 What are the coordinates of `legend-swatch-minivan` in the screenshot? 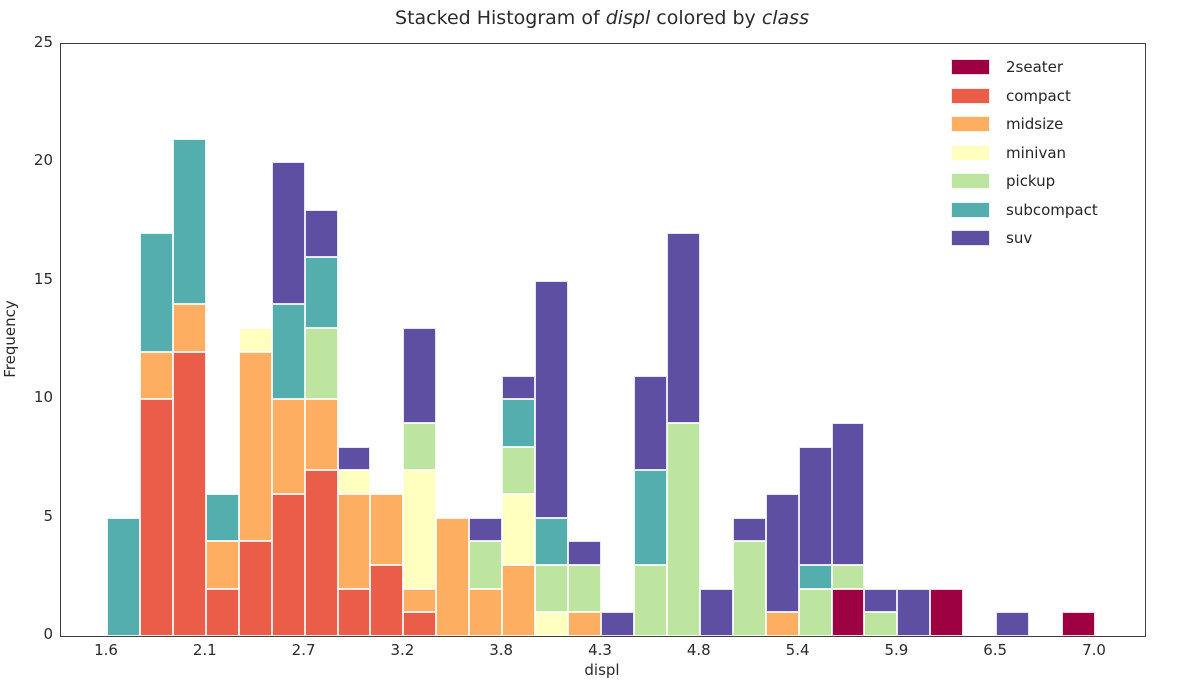 It's located at (970, 152).